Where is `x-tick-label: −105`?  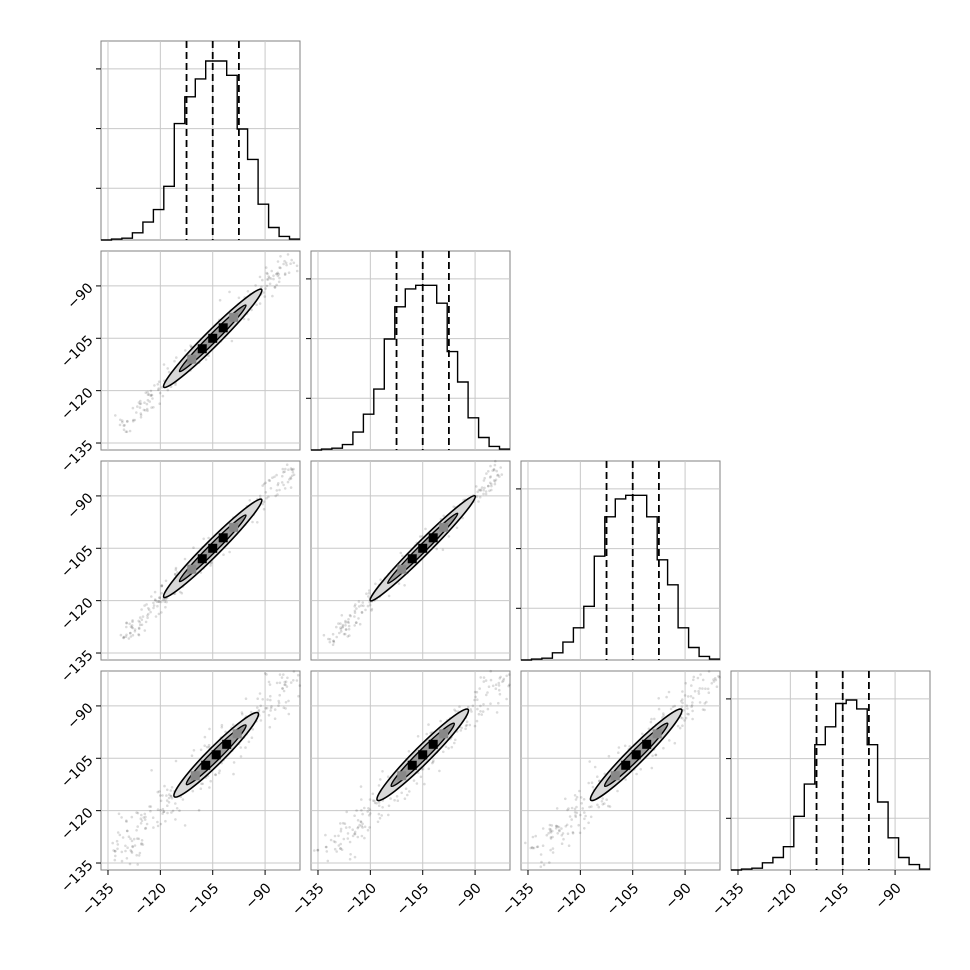
x-tick-label: −105 is located at coordinates (203, 899).